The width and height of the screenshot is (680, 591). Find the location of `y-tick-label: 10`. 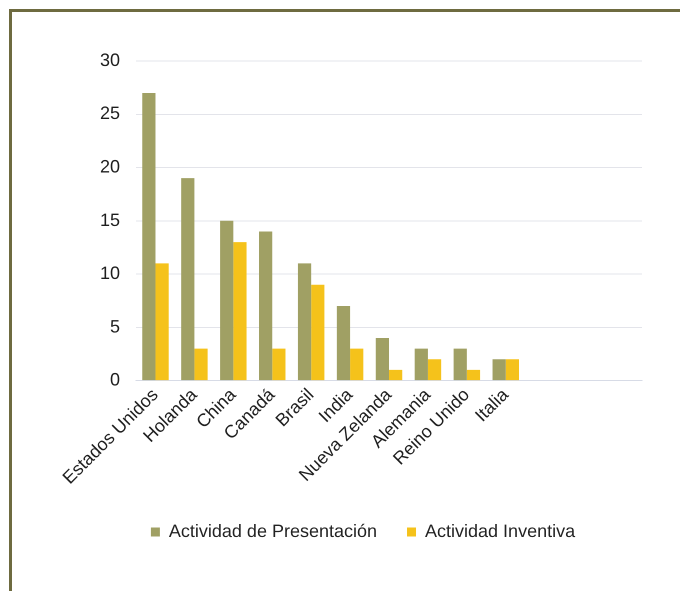

y-tick-label: 10 is located at coordinates (110, 273).